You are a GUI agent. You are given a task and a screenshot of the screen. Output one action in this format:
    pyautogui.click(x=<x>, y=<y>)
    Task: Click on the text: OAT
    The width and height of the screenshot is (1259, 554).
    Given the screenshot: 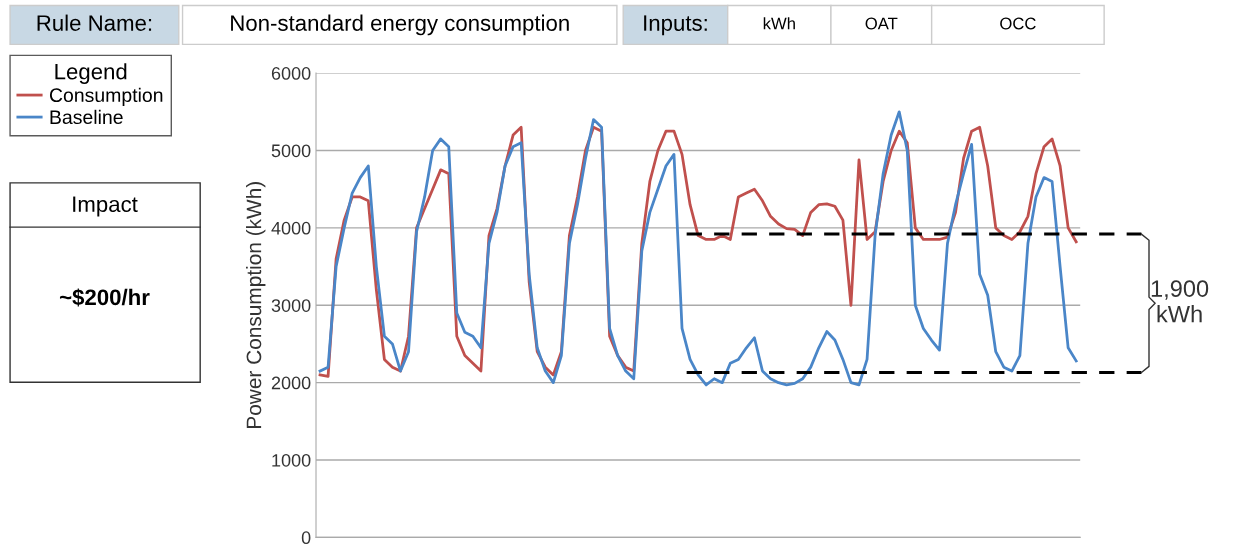 What is the action you would take?
    pyautogui.click(x=881, y=23)
    